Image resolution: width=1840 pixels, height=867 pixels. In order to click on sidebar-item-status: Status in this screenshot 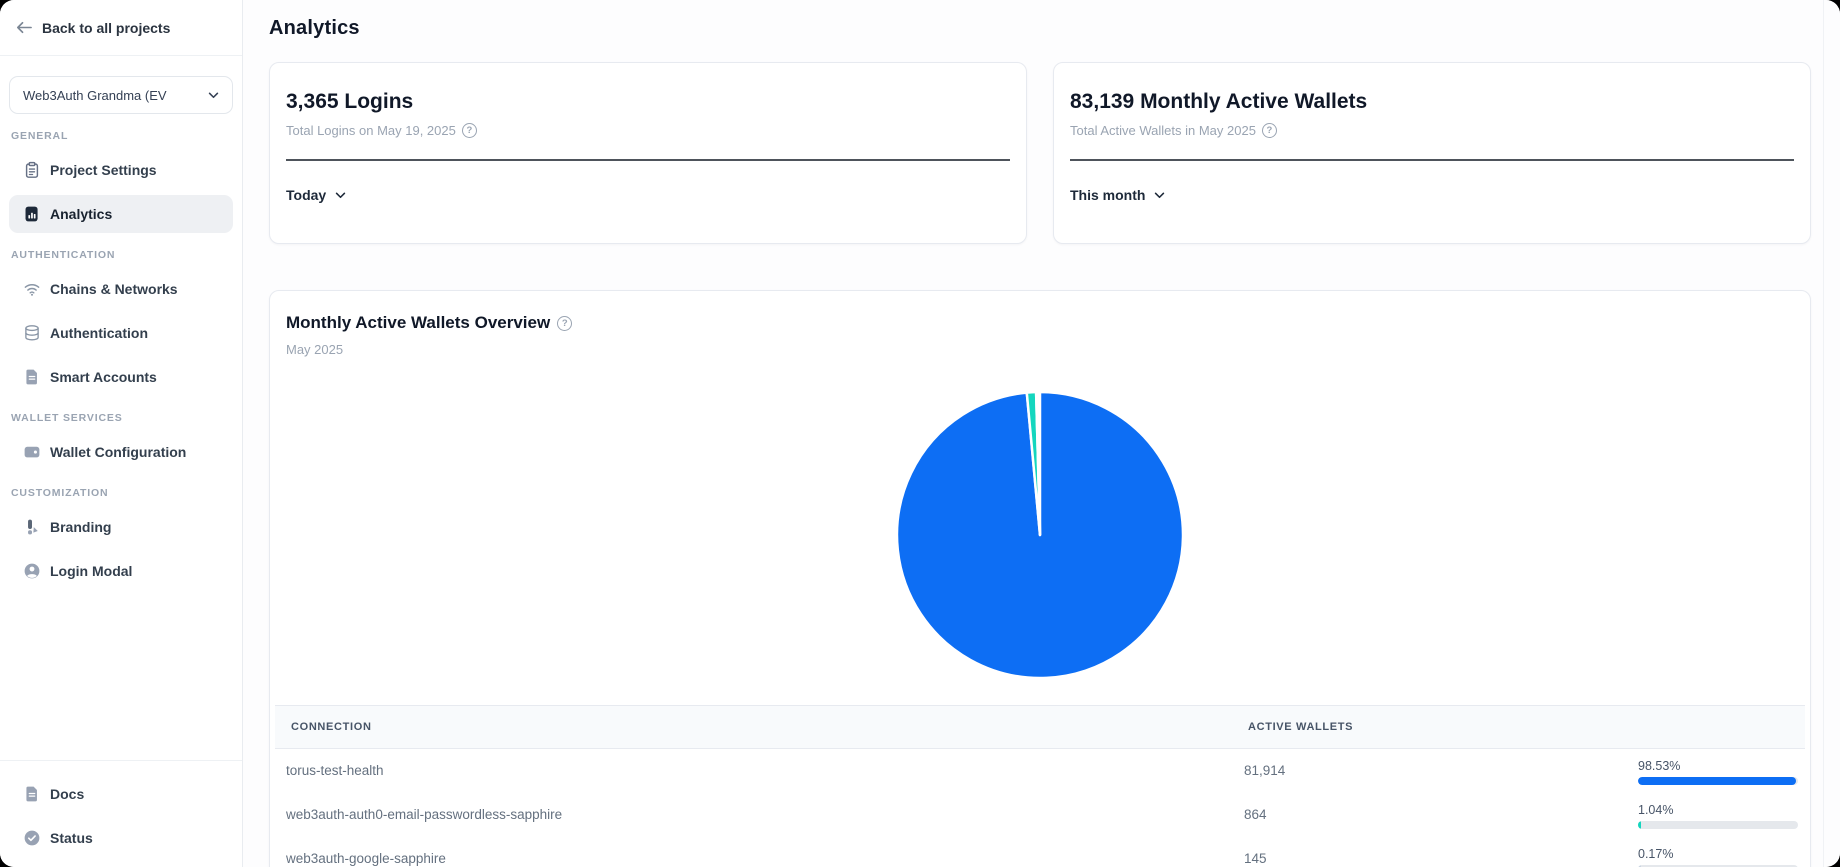, I will do `click(121, 838)`.